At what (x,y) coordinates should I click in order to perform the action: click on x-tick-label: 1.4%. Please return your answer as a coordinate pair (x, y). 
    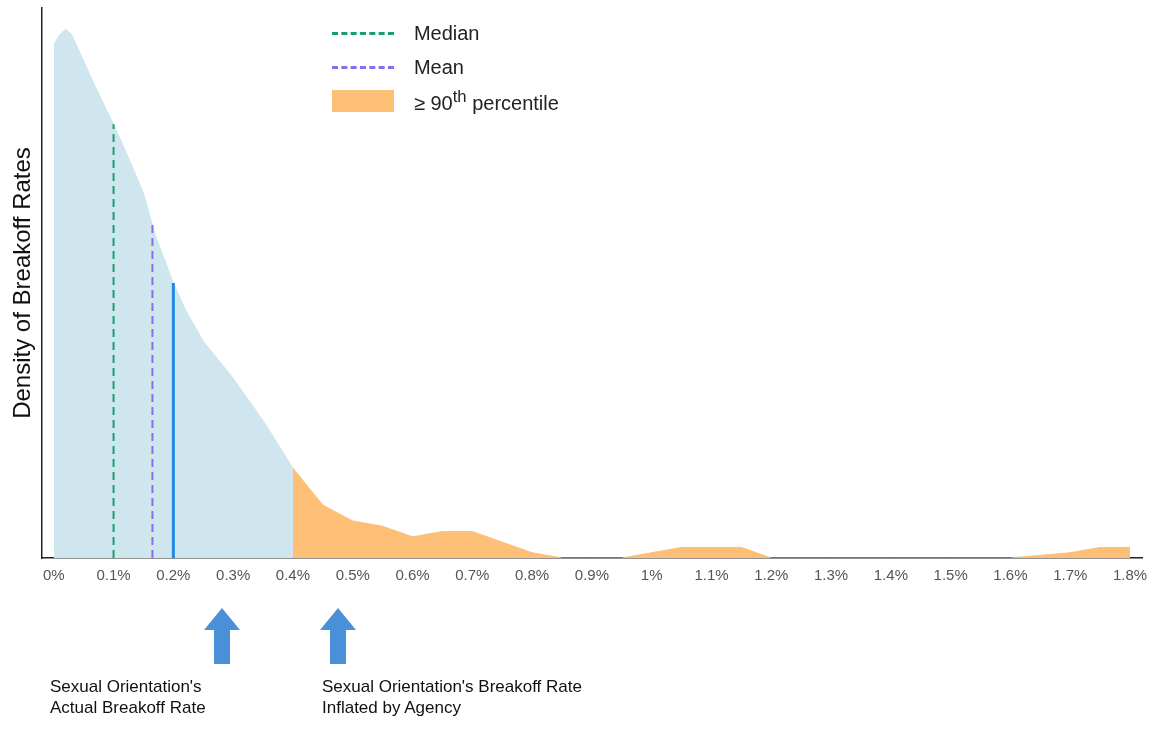
    Looking at the image, I should click on (890, 575).